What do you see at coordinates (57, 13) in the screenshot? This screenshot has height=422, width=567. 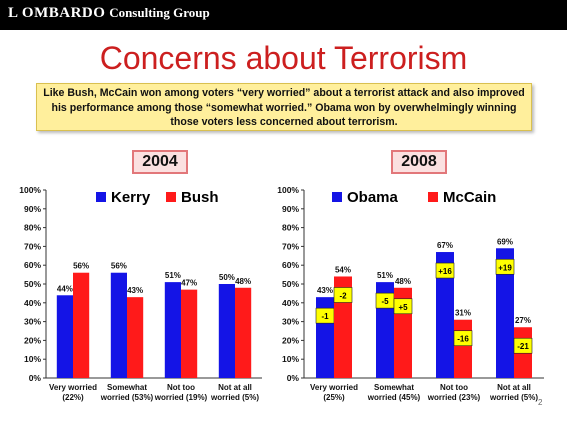 I see `brand-main: L OMBARDO` at bounding box center [57, 13].